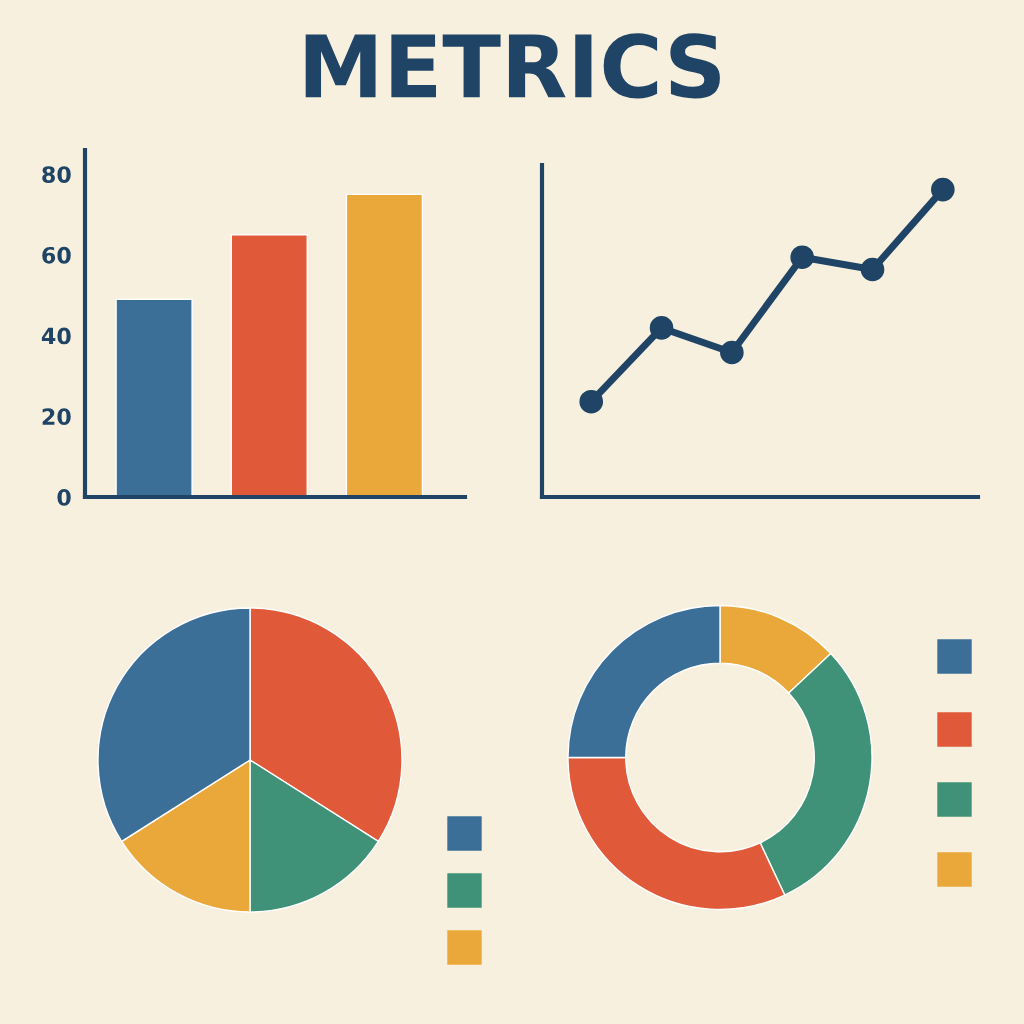 This screenshot has width=1024, height=1024. I want to click on y-tick-label: 0, so click(64, 497).